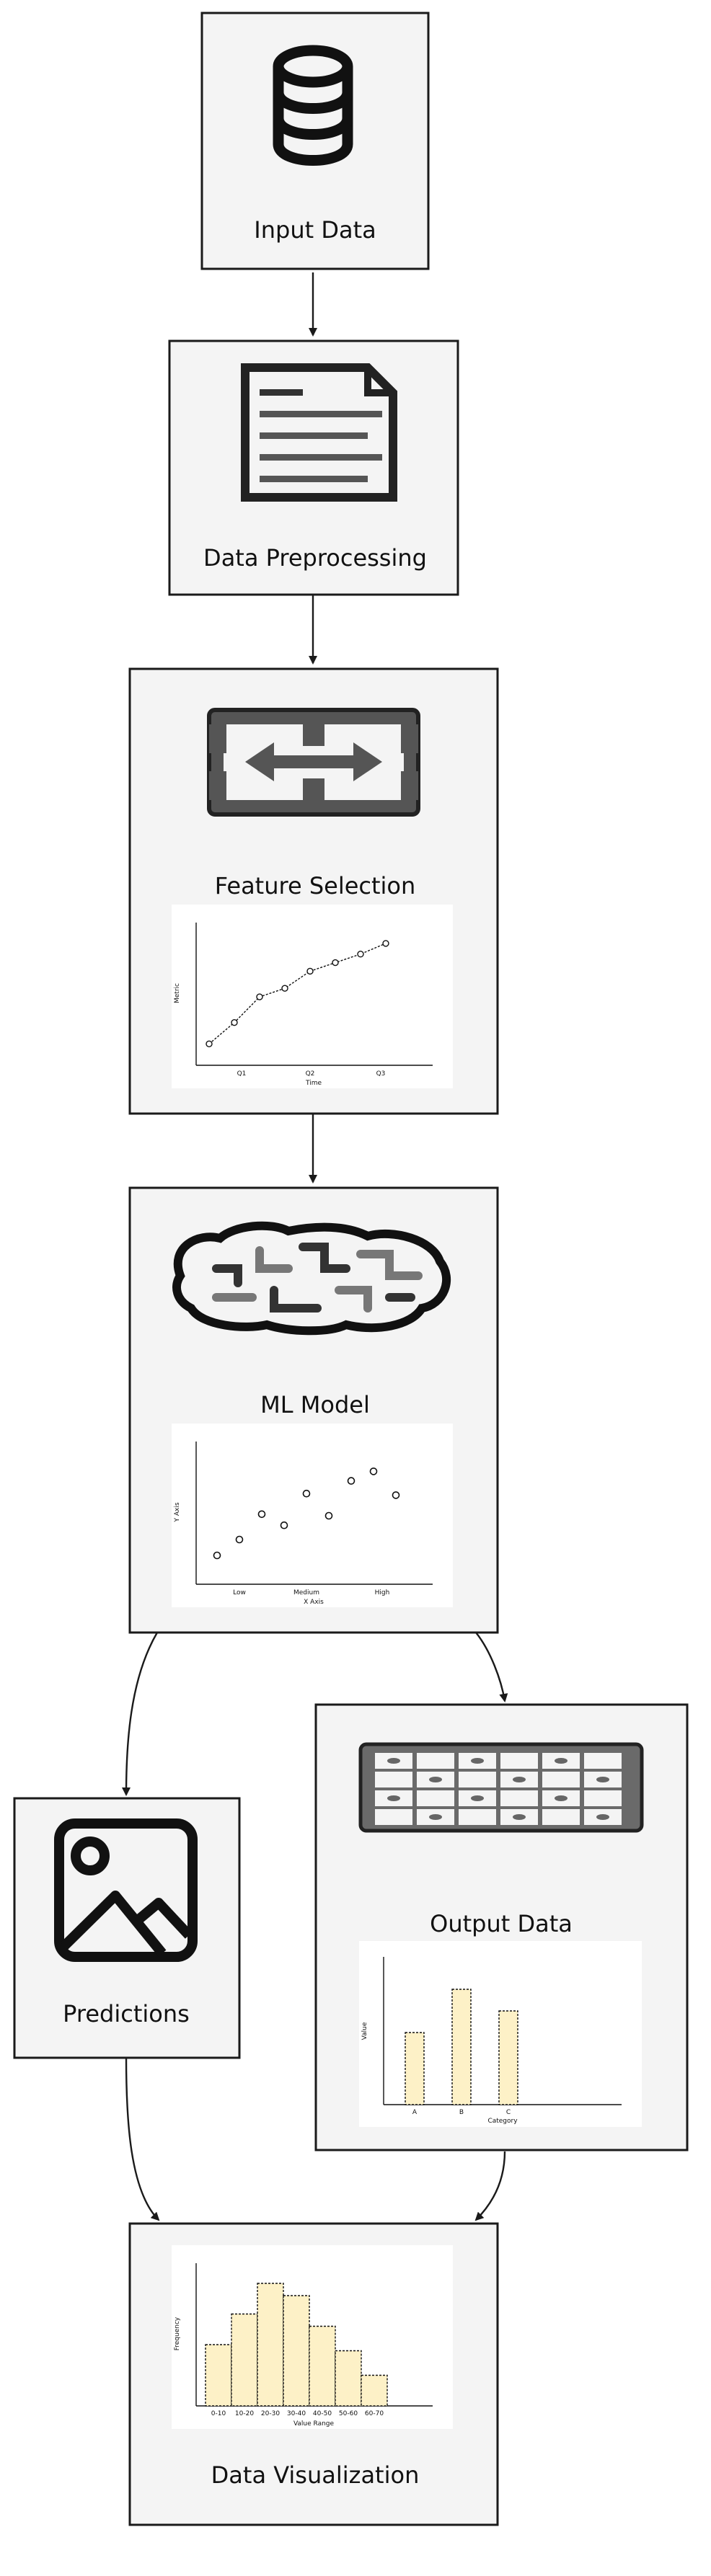 Image resolution: width=711 pixels, height=2576 pixels. What do you see at coordinates (315, 2475) in the screenshot?
I see `node-label: Data Visualization` at bounding box center [315, 2475].